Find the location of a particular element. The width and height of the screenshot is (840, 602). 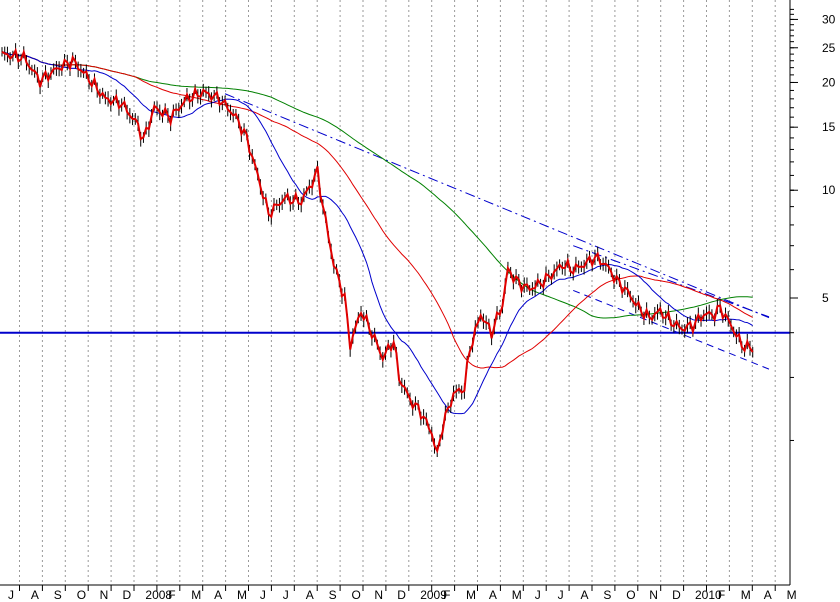

y-tick-label: 10 is located at coordinates (829, 190).